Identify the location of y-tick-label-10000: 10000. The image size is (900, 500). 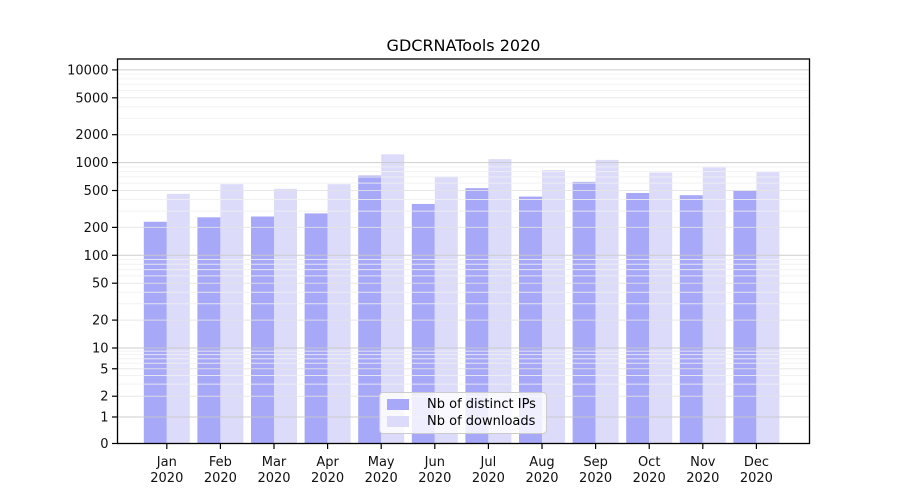
(87, 70).